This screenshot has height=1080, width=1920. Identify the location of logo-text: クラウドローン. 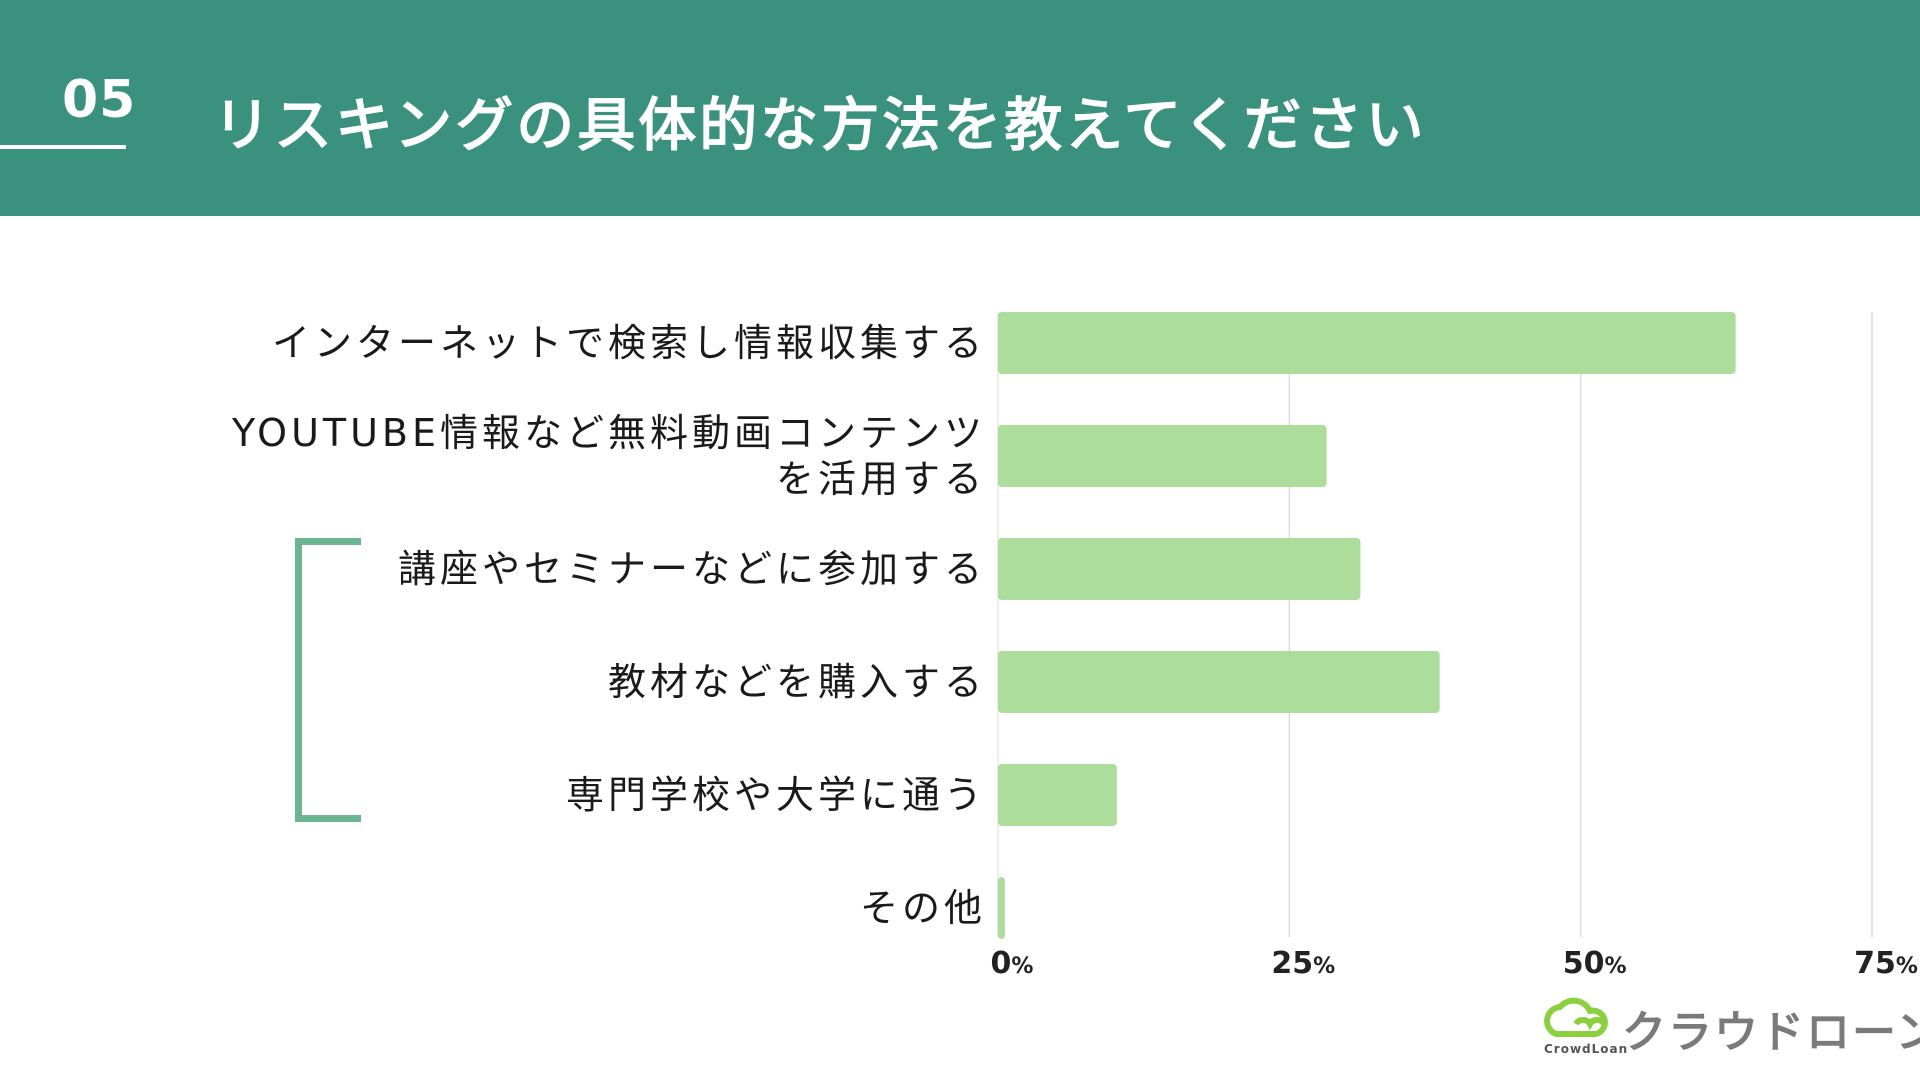
(1771, 1032).